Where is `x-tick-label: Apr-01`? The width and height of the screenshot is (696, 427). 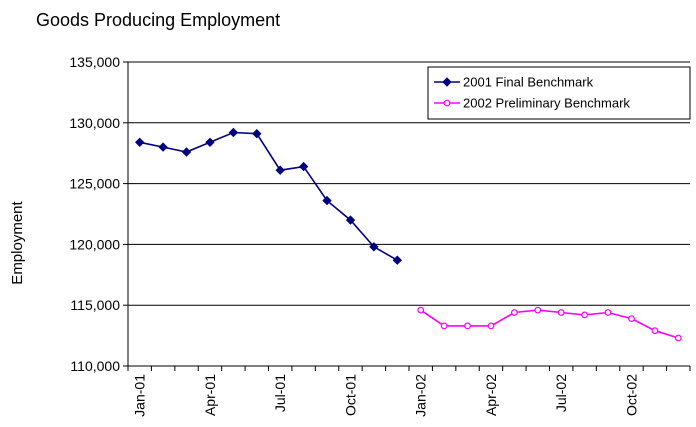
x-tick-label: Apr-01 is located at coordinates (210, 395).